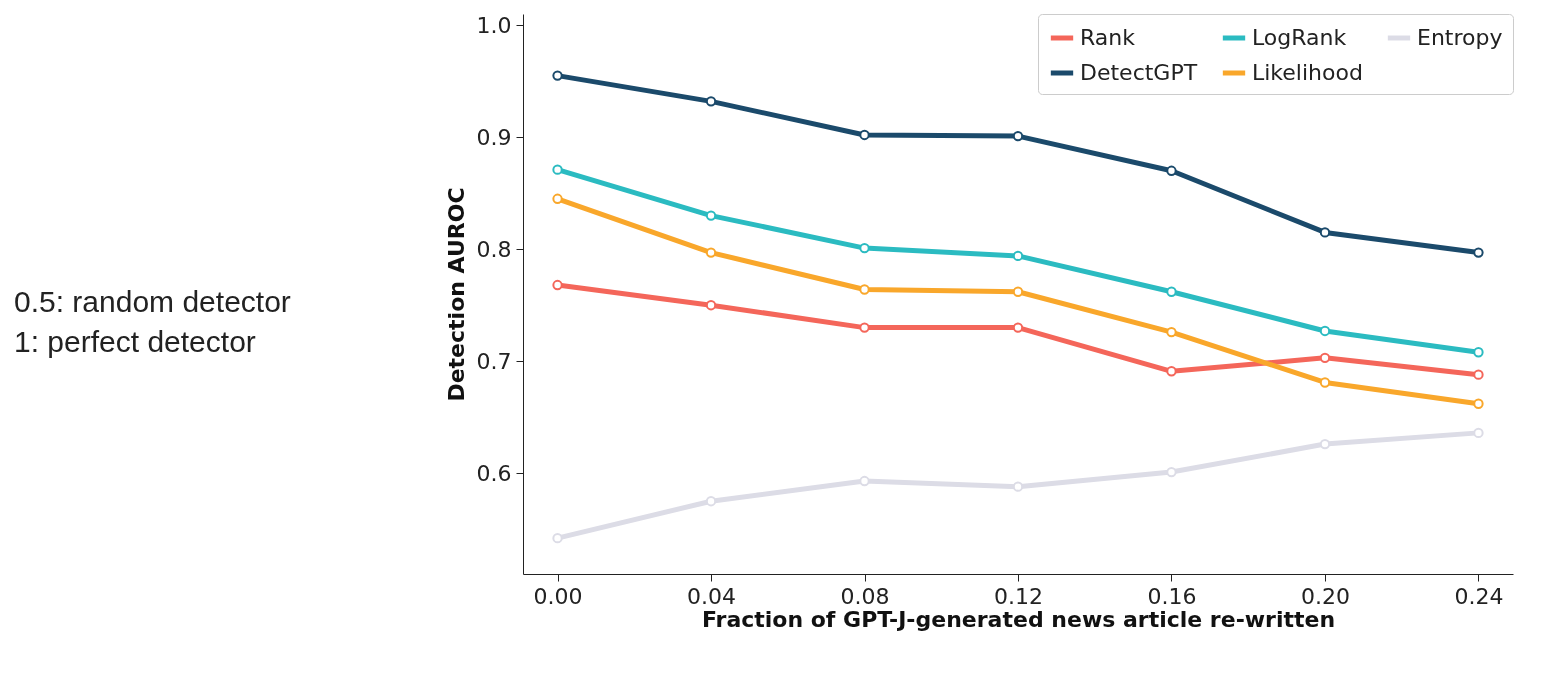  I want to click on y-axis-title: Detection AUROC, so click(456, 294).